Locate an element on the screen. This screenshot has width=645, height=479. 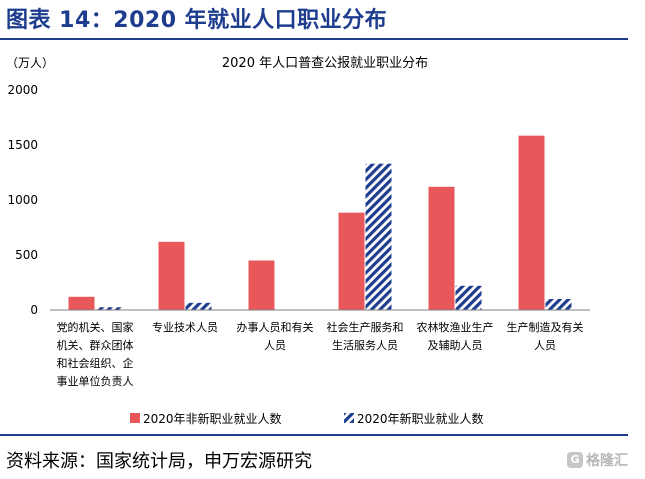
y-axis: 0 500 1000 1500 2000 is located at coordinates (22, 200).